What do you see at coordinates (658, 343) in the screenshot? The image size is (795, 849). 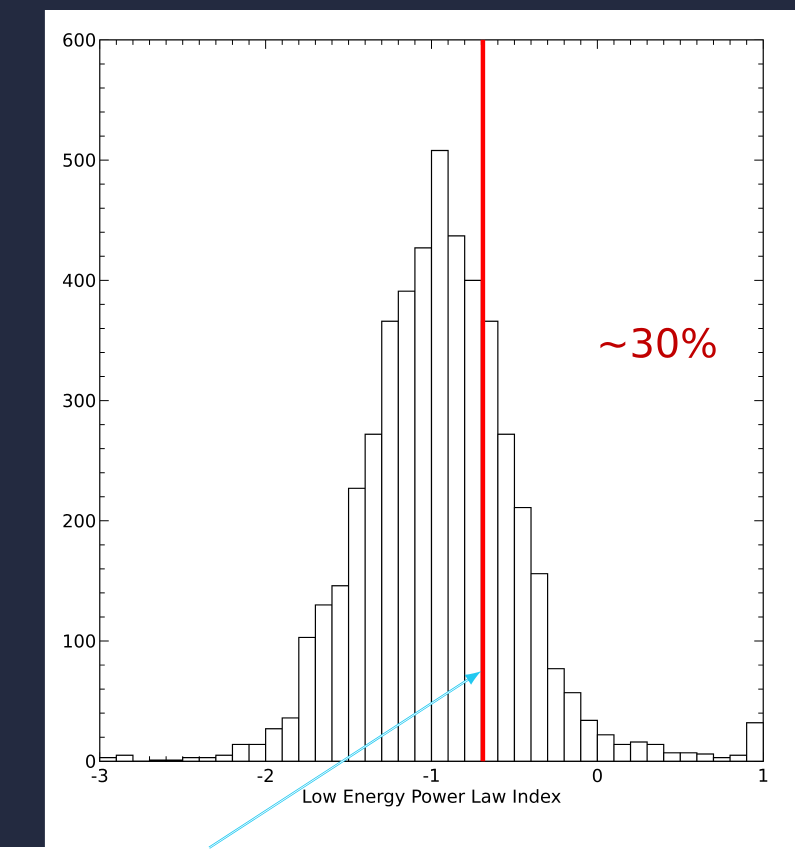 I see `annotation: ~30%` at bounding box center [658, 343].